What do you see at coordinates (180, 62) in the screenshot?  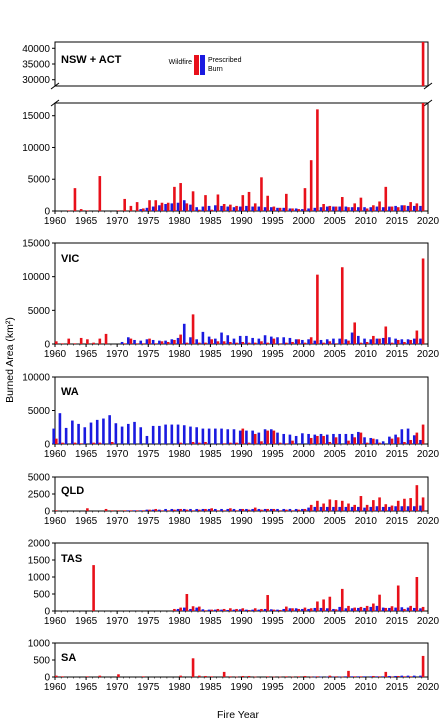 I see `legend-wildfire-label: Wildfire` at bounding box center [180, 62].